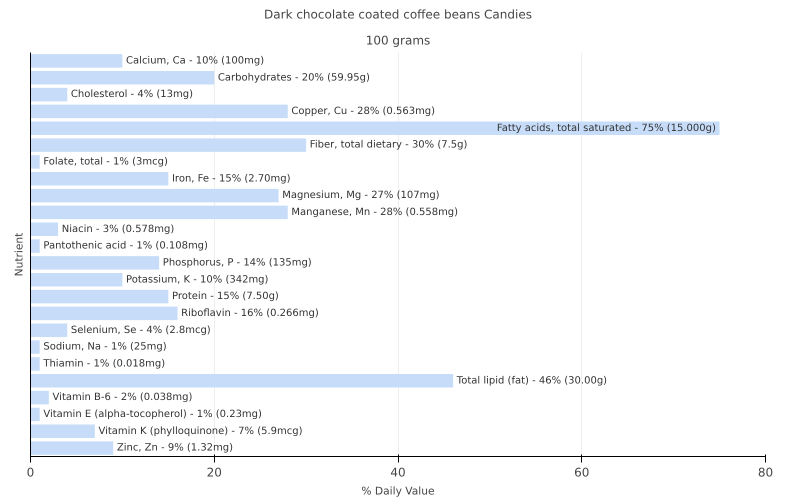  I want to click on category-label: Cholesterol - 4% (13mg), so click(132, 94).